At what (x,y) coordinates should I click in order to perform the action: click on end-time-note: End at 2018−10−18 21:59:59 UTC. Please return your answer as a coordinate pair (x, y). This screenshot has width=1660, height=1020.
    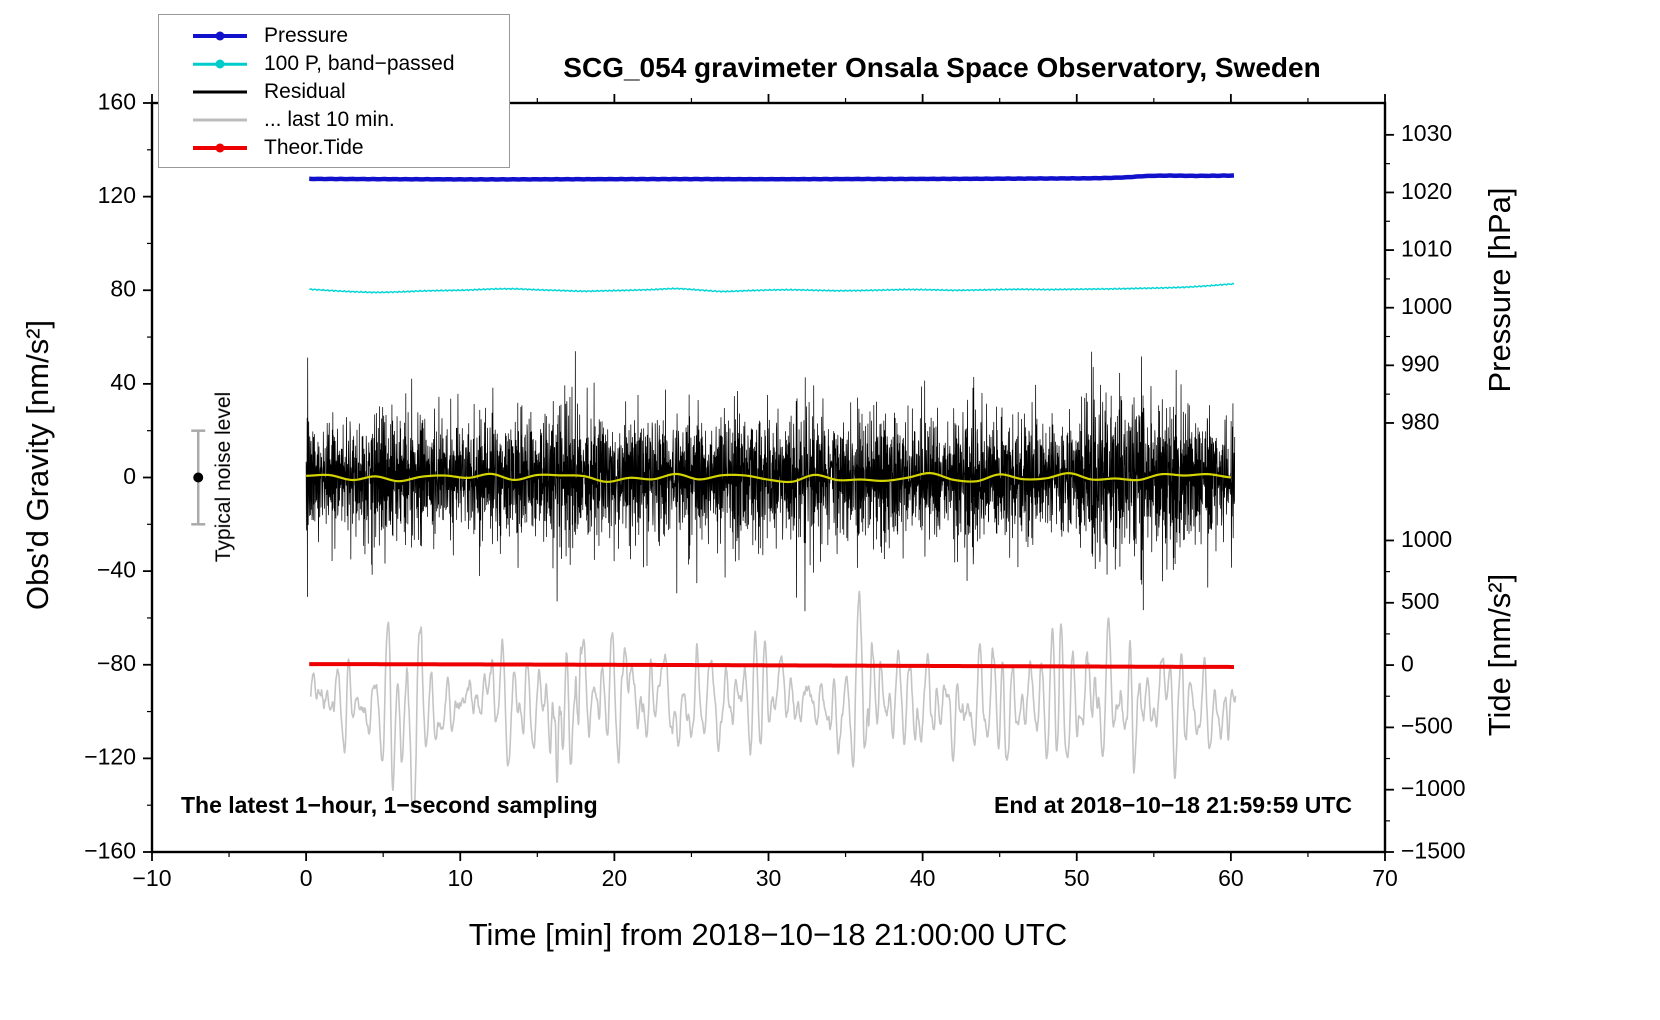
    Looking at the image, I should click on (1173, 805).